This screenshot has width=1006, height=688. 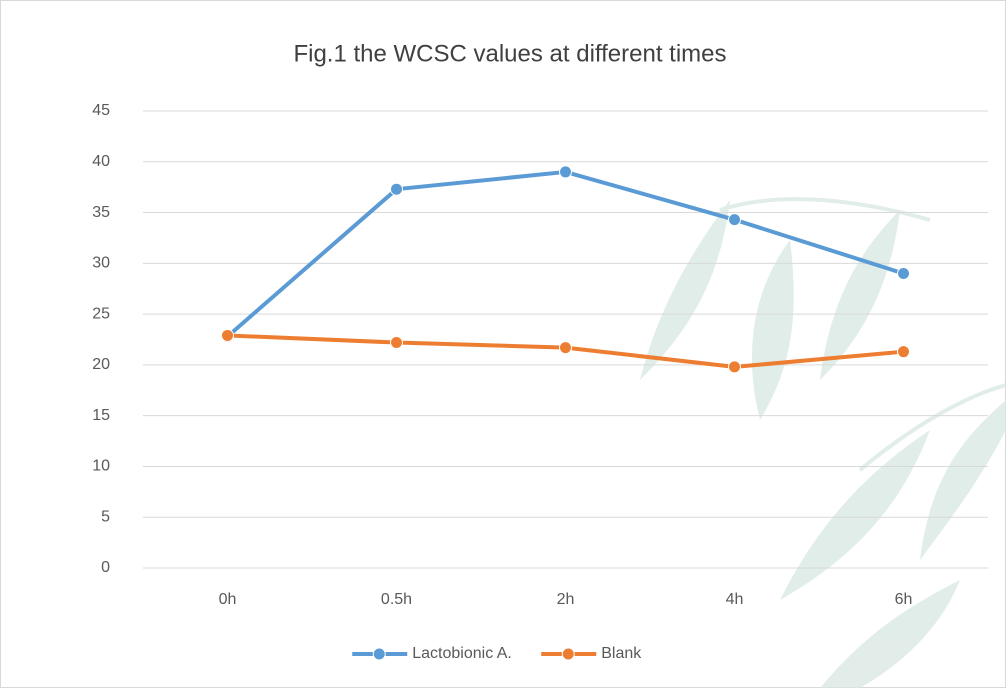 What do you see at coordinates (101, 364) in the screenshot?
I see `y-tick-label: 20` at bounding box center [101, 364].